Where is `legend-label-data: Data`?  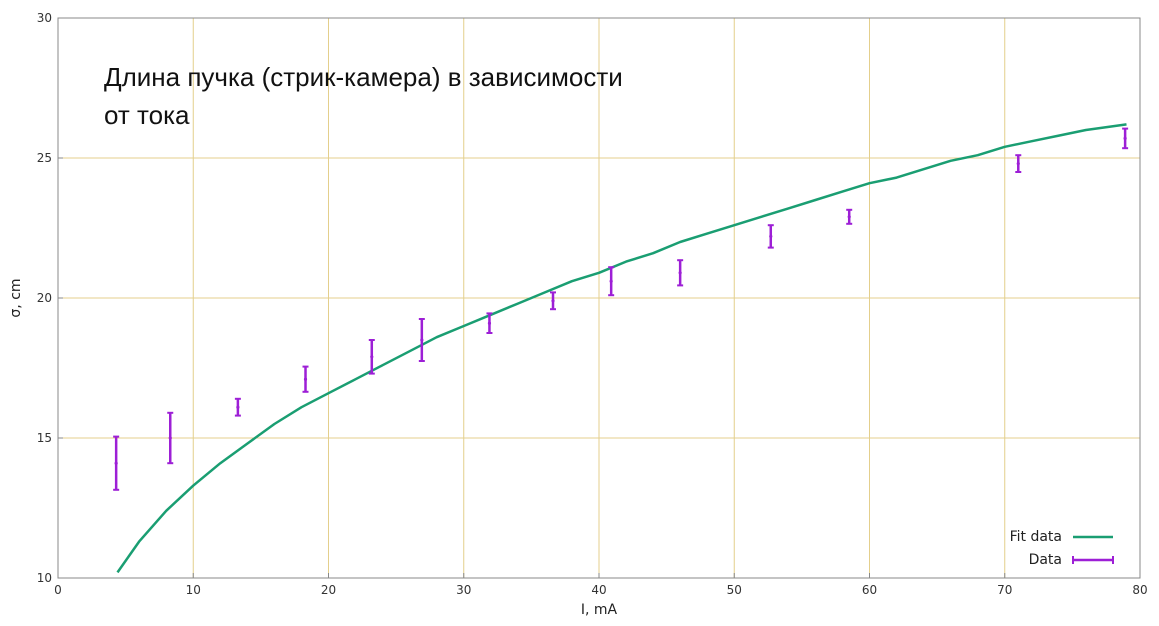
legend-label-data: Data is located at coordinates (1045, 560).